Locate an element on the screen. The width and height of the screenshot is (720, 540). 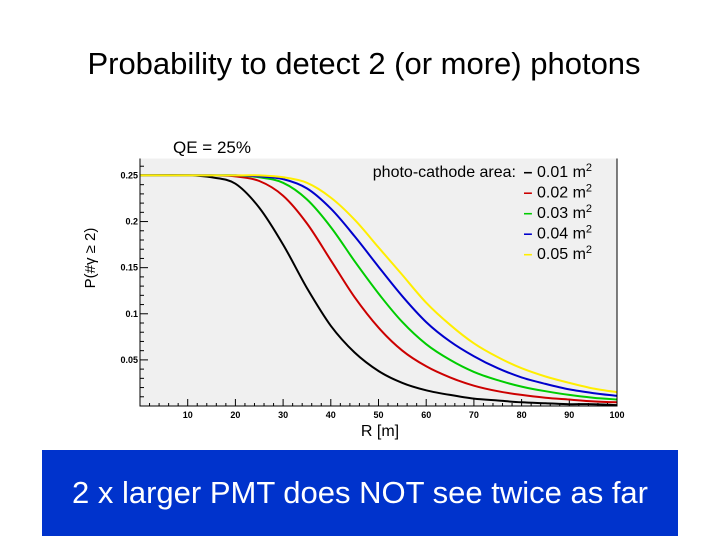
legend-entry: 0.01 m2 is located at coordinates (564, 171).